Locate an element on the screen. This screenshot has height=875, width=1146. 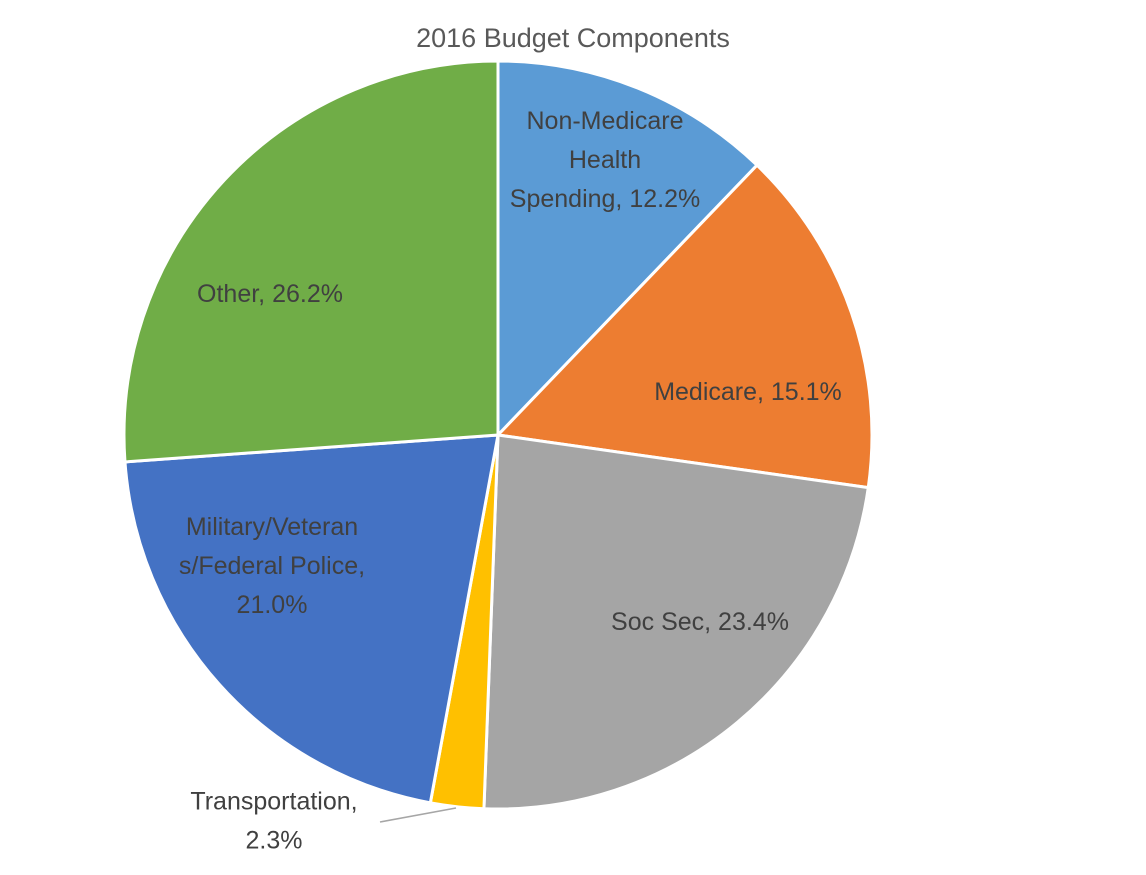
data-label-line: Other, 26.2% is located at coordinates (270, 294).